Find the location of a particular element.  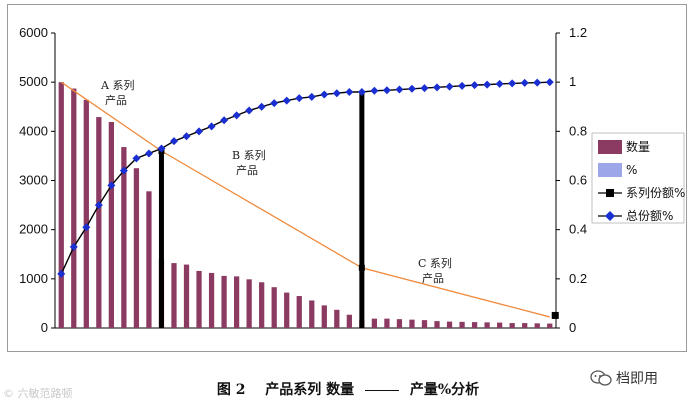

right-tick-label: 0.2 is located at coordinates (578, 278).